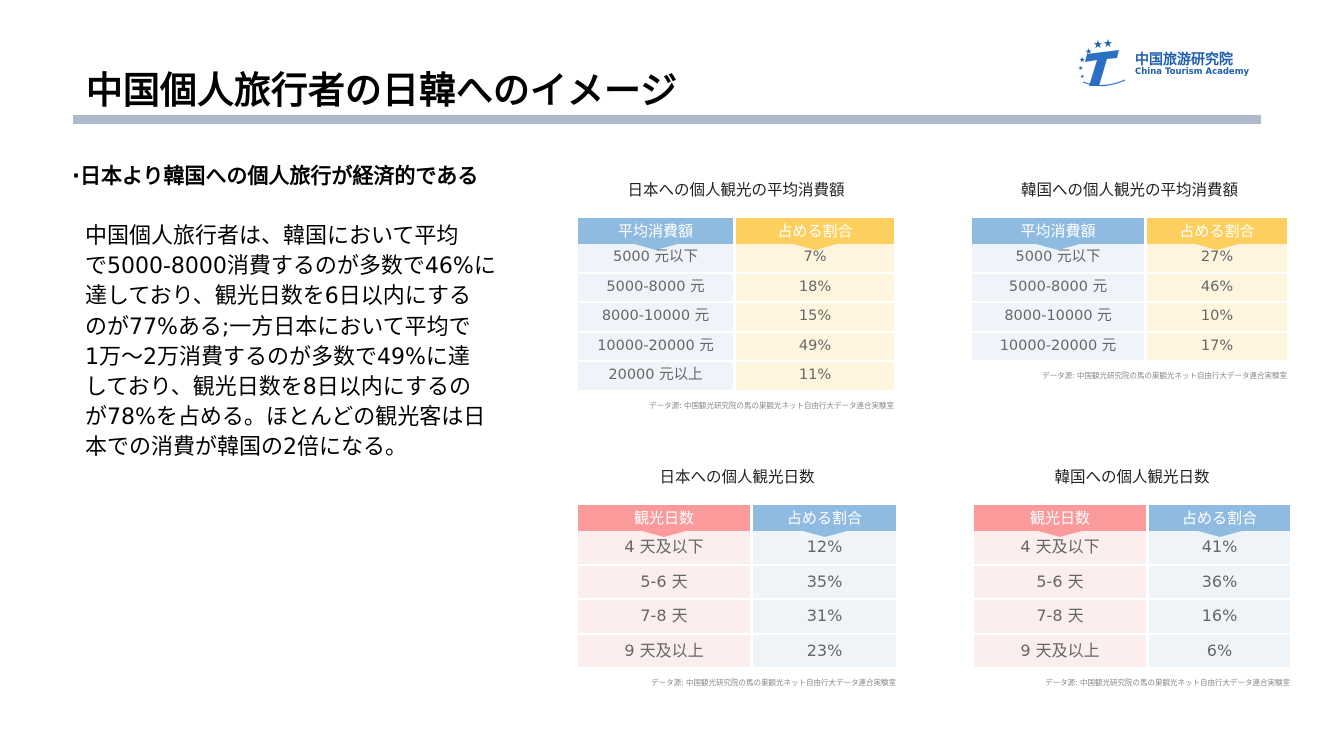 The image size is (1333, 750). I want to click on cell-share: 18%, so click(815, 288).